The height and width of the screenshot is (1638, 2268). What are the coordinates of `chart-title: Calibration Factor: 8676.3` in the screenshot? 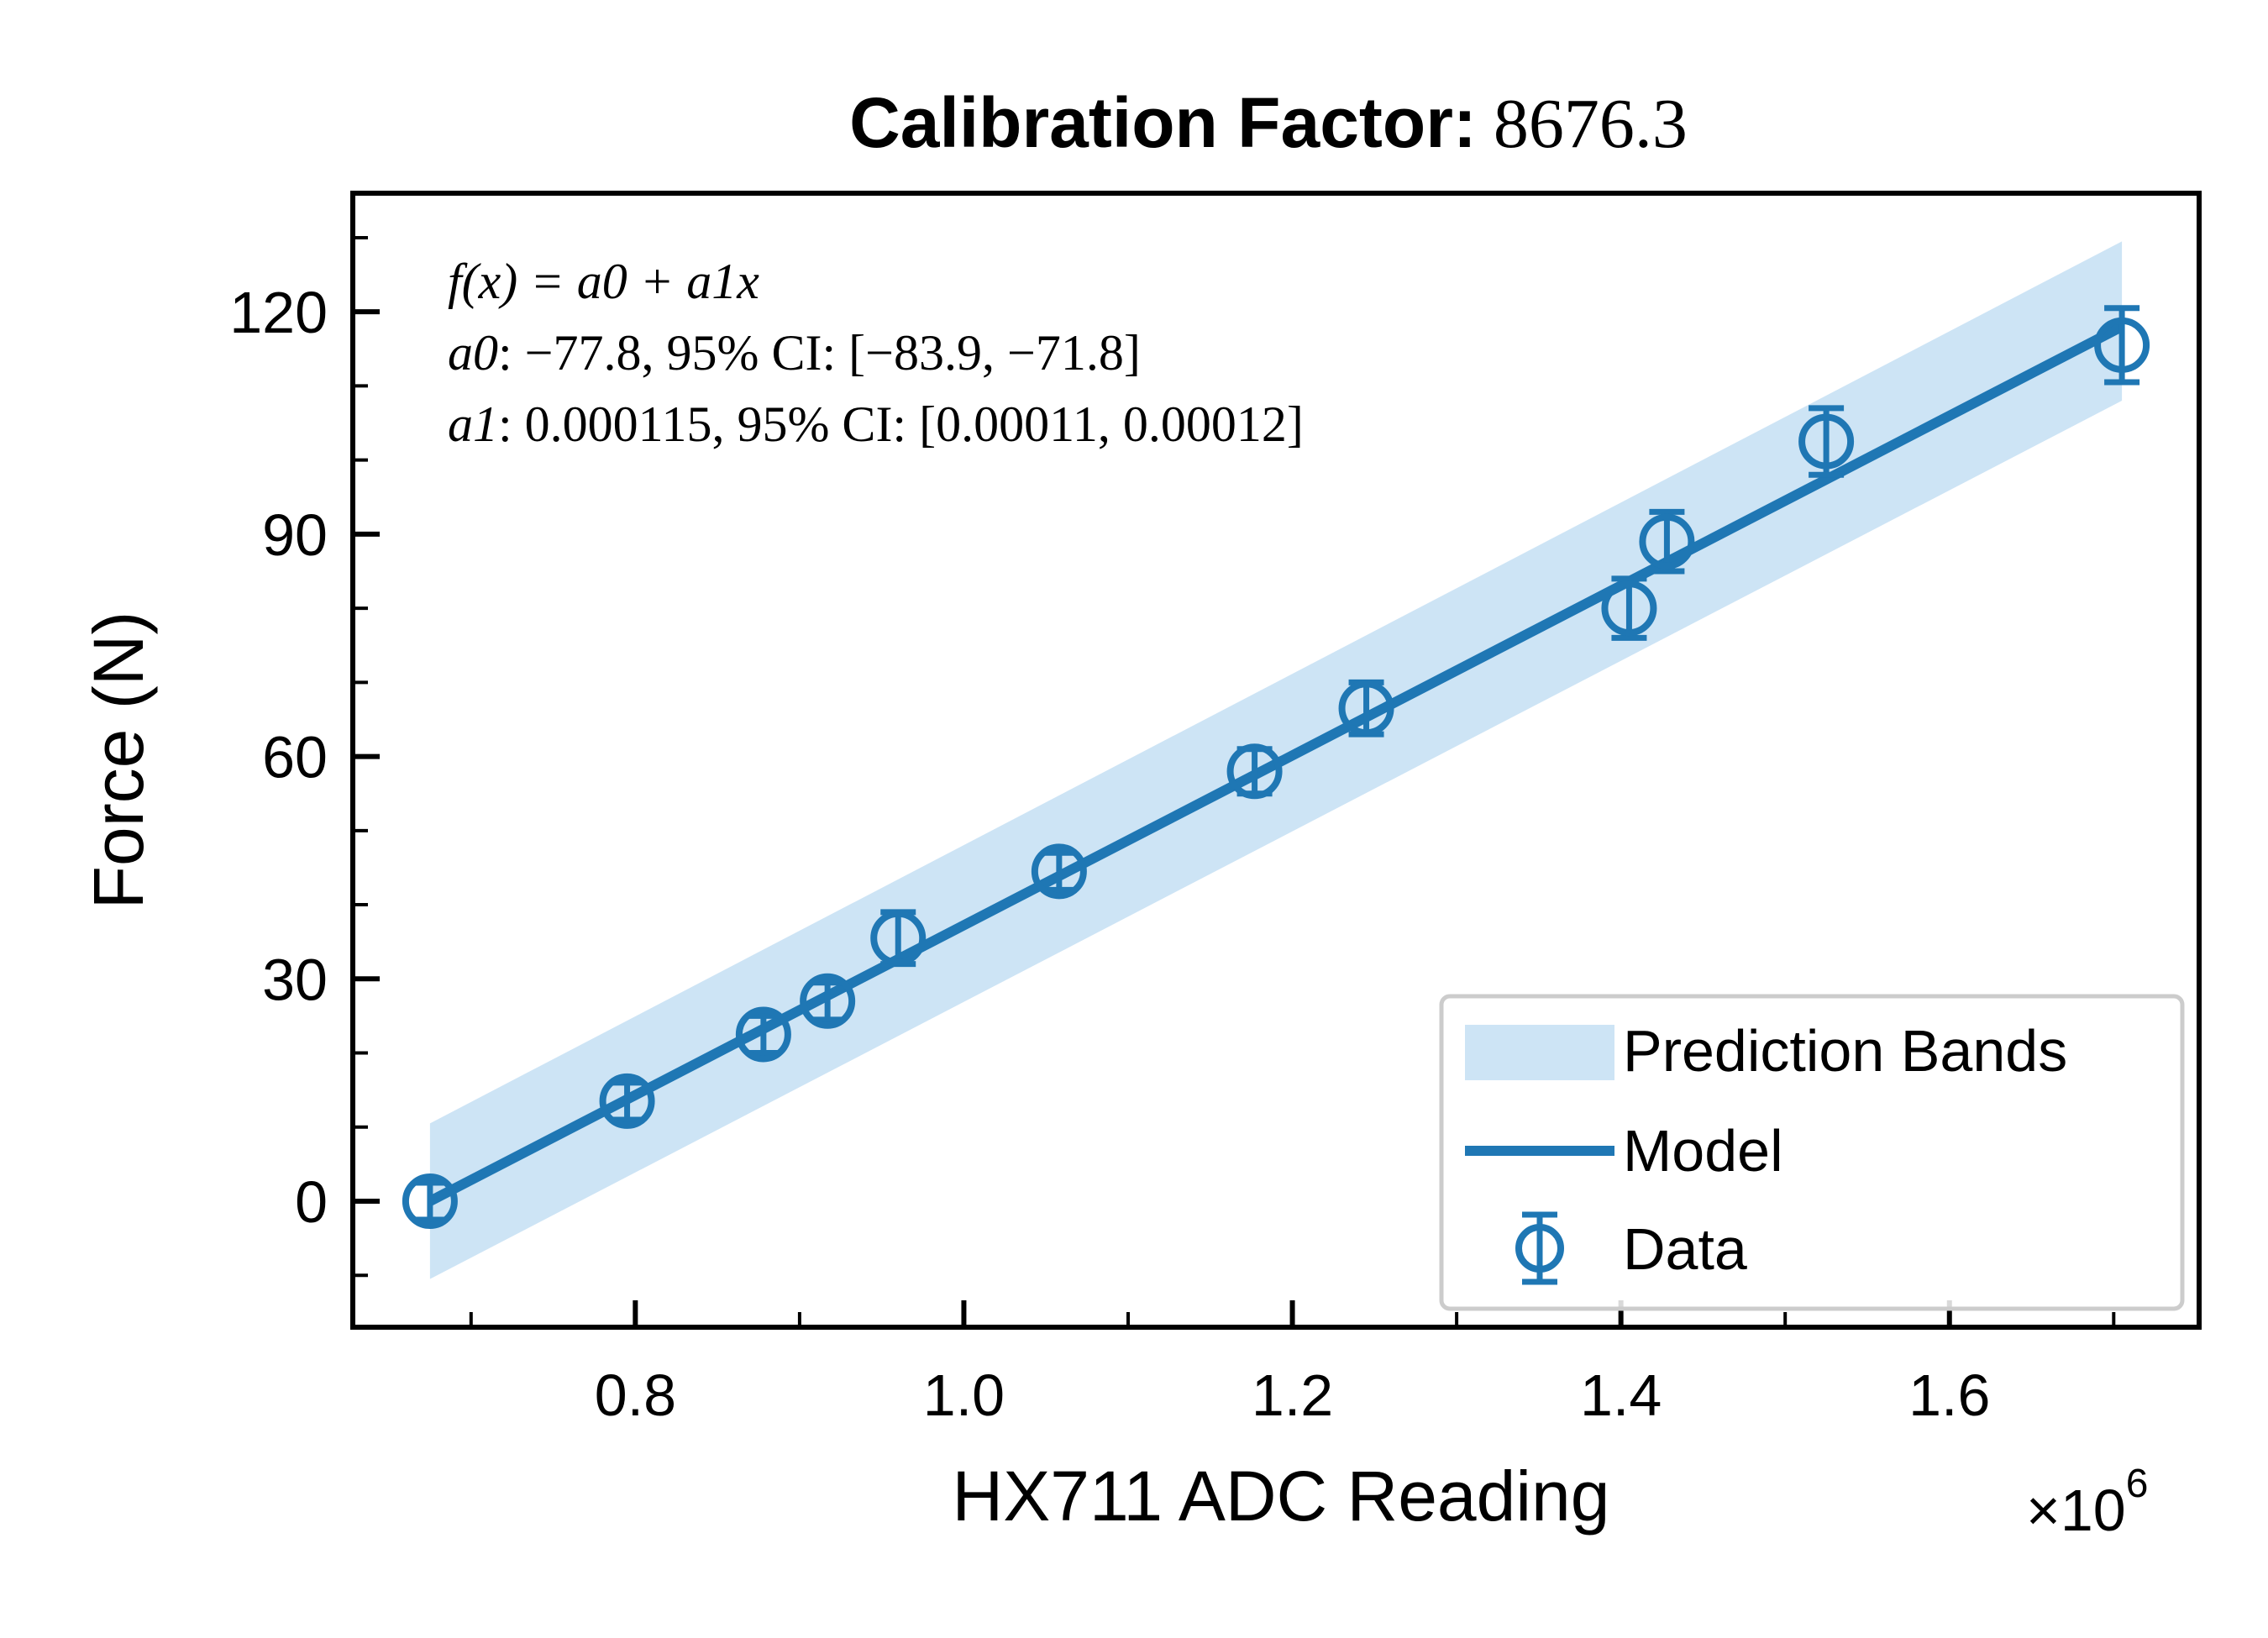 It's located at (1268, 123).